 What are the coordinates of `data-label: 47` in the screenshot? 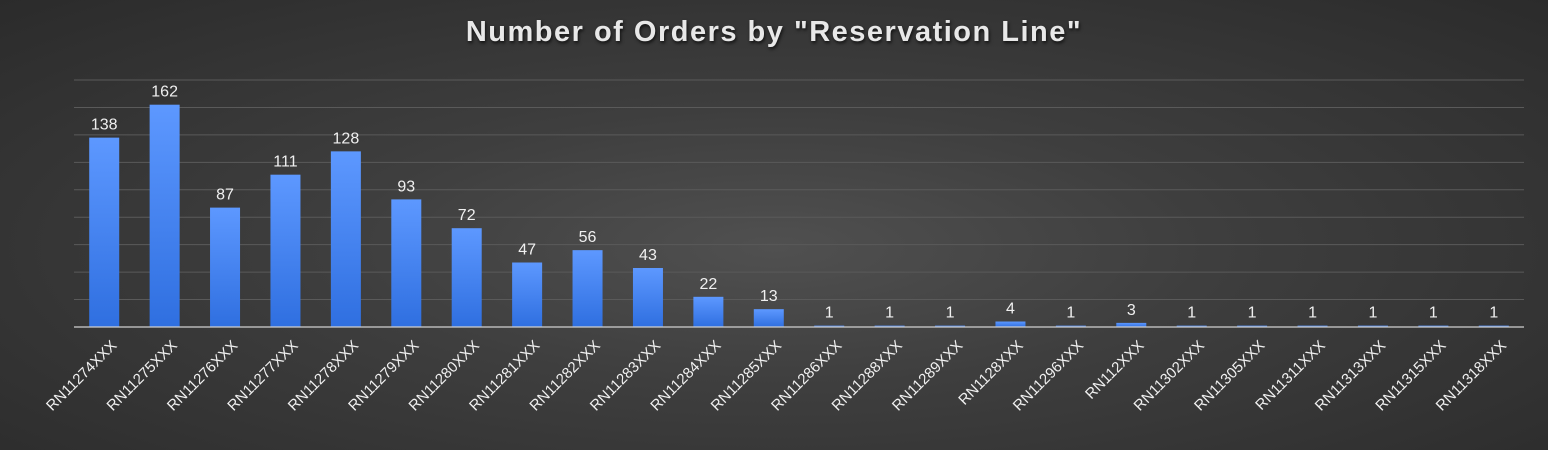 It's located at (527, 250).